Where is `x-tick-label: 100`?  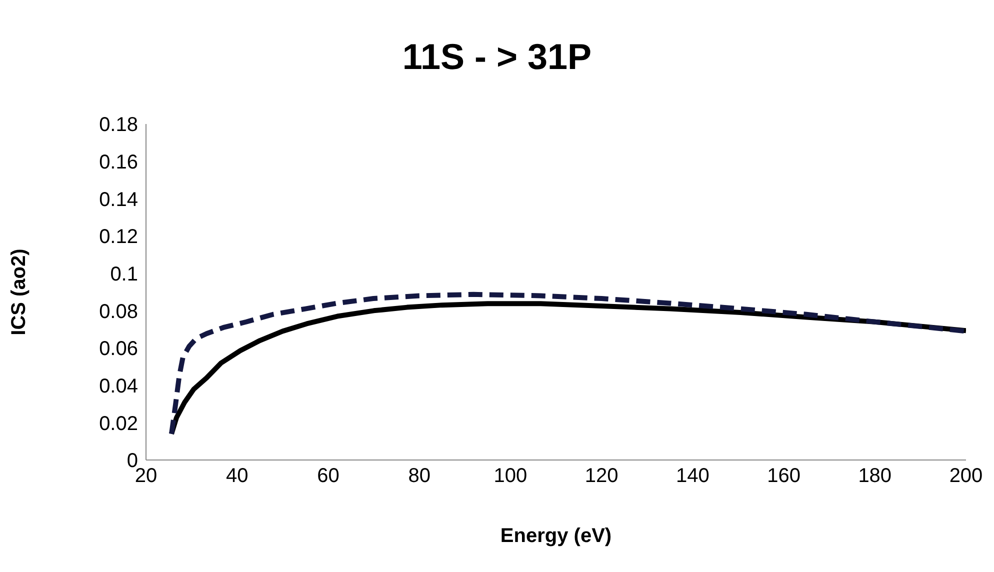
x-tick-label: 100 is located at coordinates (511, 476).